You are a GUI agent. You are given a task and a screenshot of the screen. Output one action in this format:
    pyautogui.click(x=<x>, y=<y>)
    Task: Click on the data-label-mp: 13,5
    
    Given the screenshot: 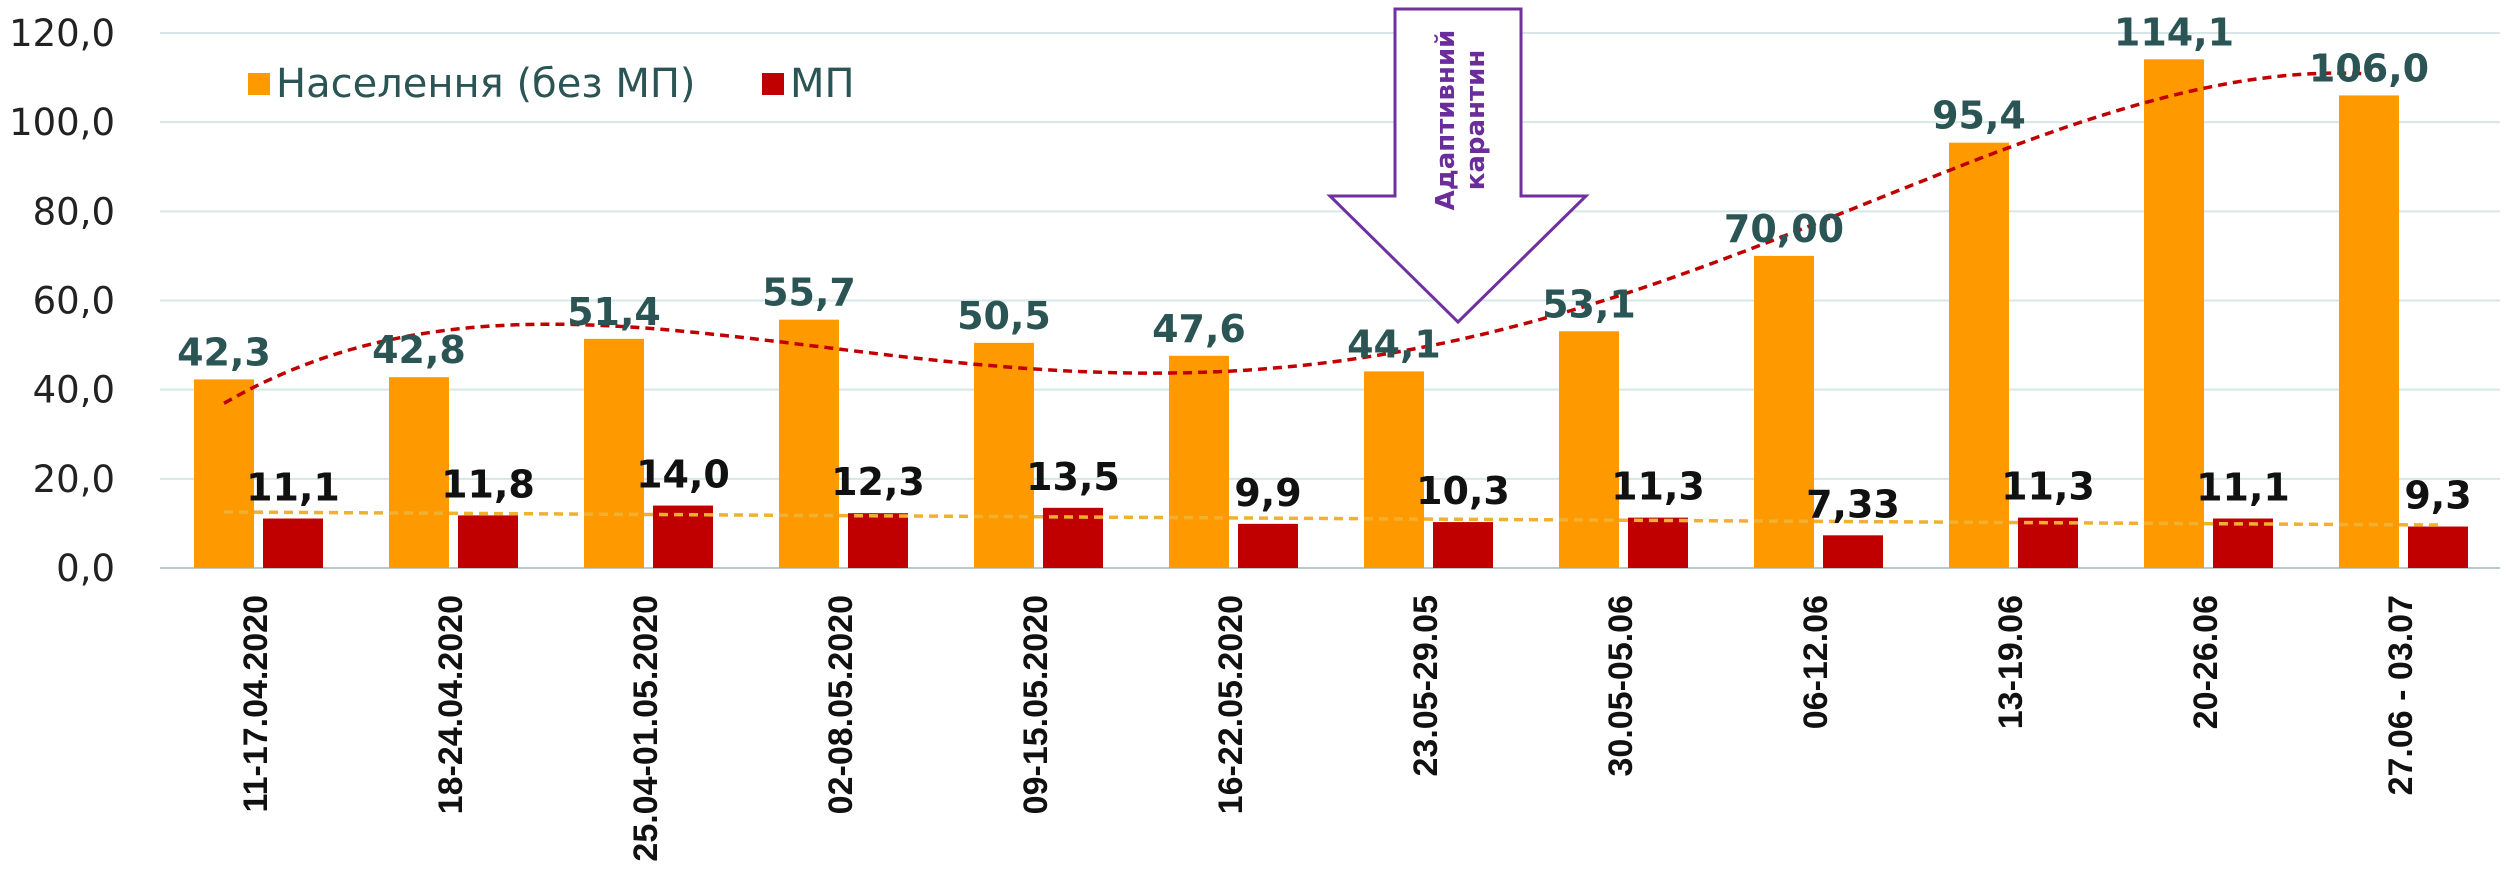 What is the action you would take?
    pyautogui.click(x=1073, y=477)
    